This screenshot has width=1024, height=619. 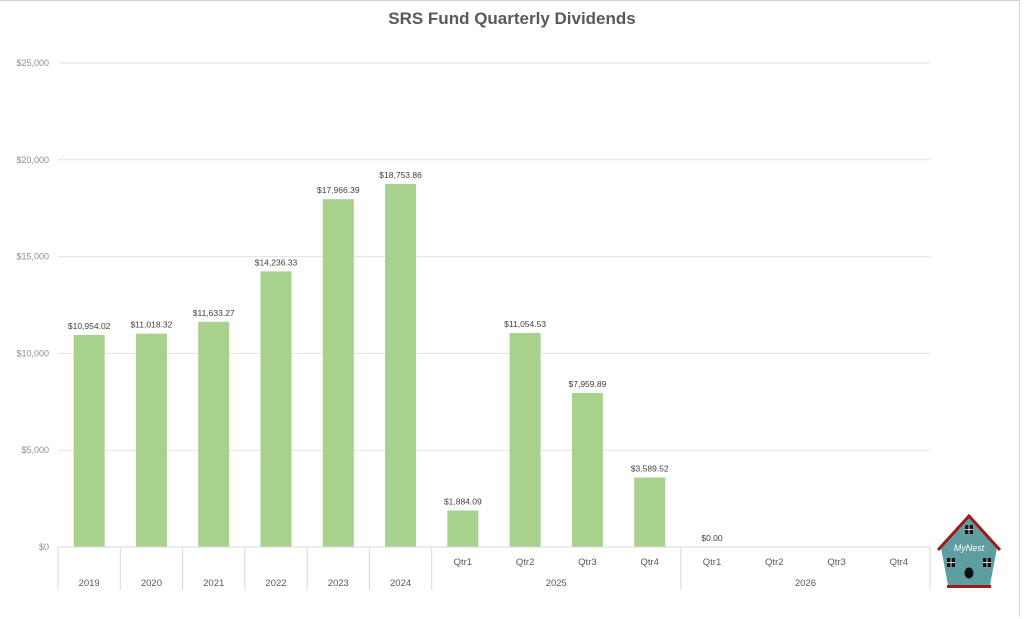 What do you see at coordinates (32, 353) in the screenshot?
I see `y-tick-label: $10,000` at bounding box center [32, 353].